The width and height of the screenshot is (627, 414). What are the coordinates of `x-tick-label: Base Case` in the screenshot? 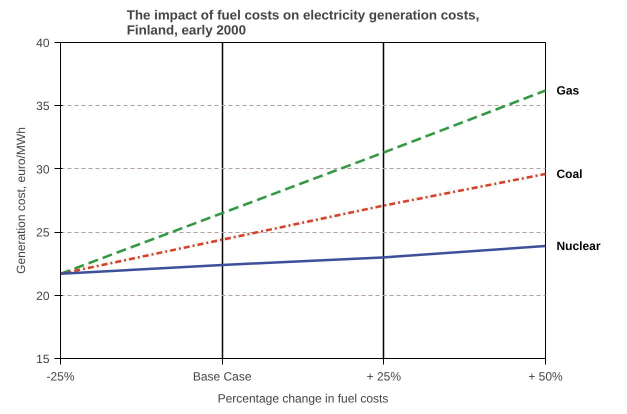 It's located at (222, 377).